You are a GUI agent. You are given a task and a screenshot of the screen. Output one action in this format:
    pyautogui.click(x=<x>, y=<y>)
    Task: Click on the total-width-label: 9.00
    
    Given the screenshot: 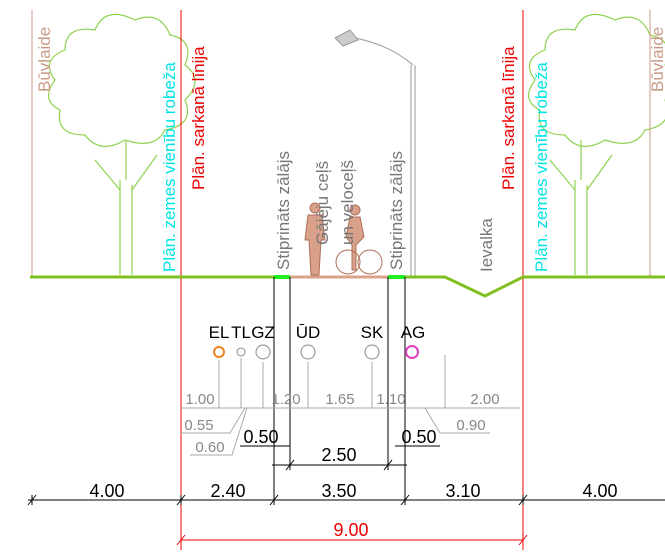 What is the action you would take?
    pyautogui.click(x=350, y=530)
    